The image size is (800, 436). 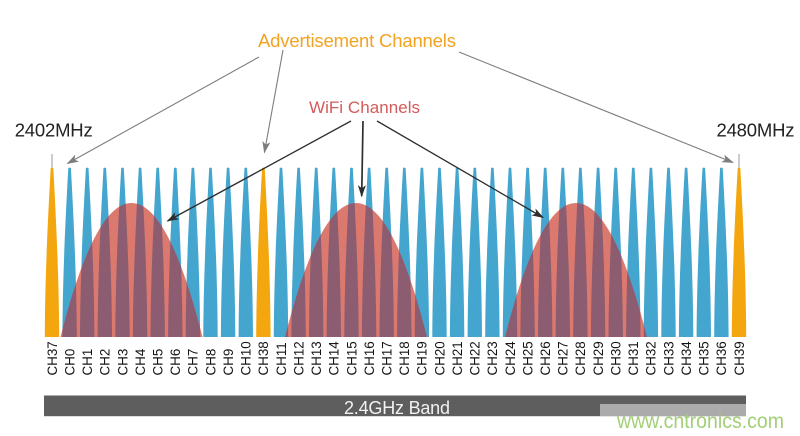 I want to click on svg-text: 2.4GHz Band, so click(x=397, y=408).